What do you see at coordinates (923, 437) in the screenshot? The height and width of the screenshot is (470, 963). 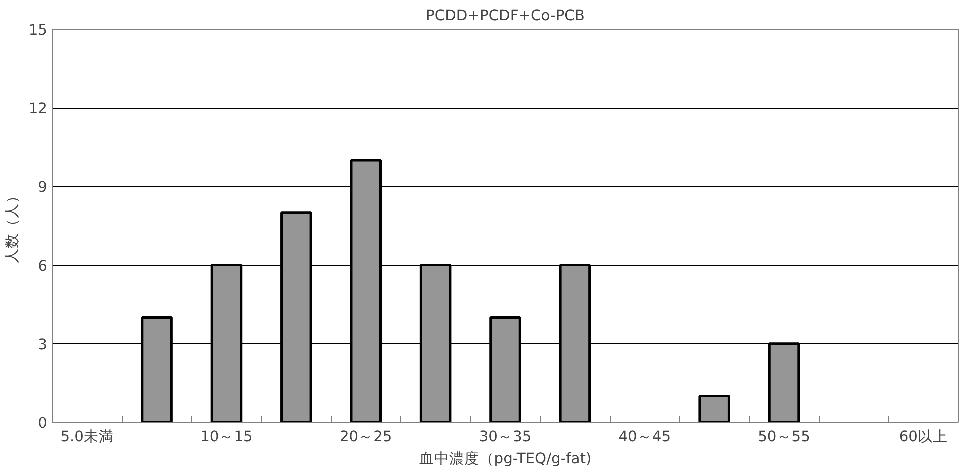 I see `x-tick-label: 60以上` at bounding box center [923, 437].